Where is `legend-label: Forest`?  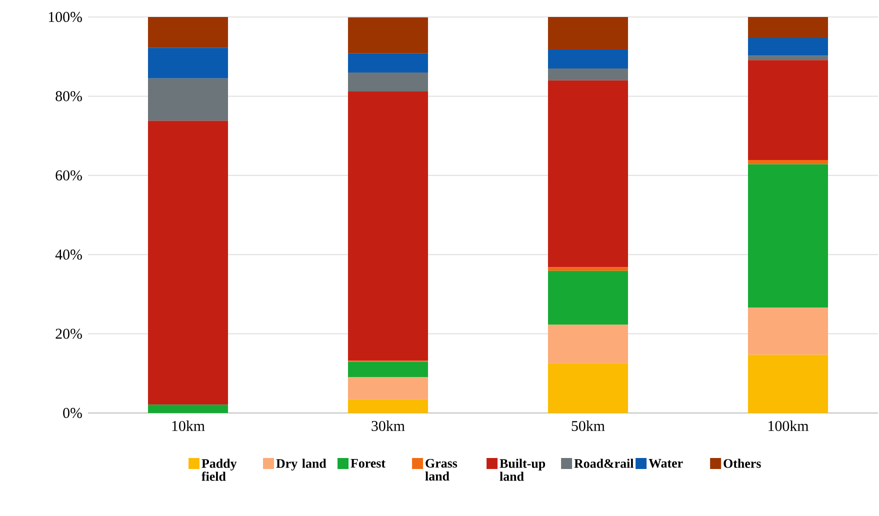 legend-label: Forest is located at coordinates (368, 463).